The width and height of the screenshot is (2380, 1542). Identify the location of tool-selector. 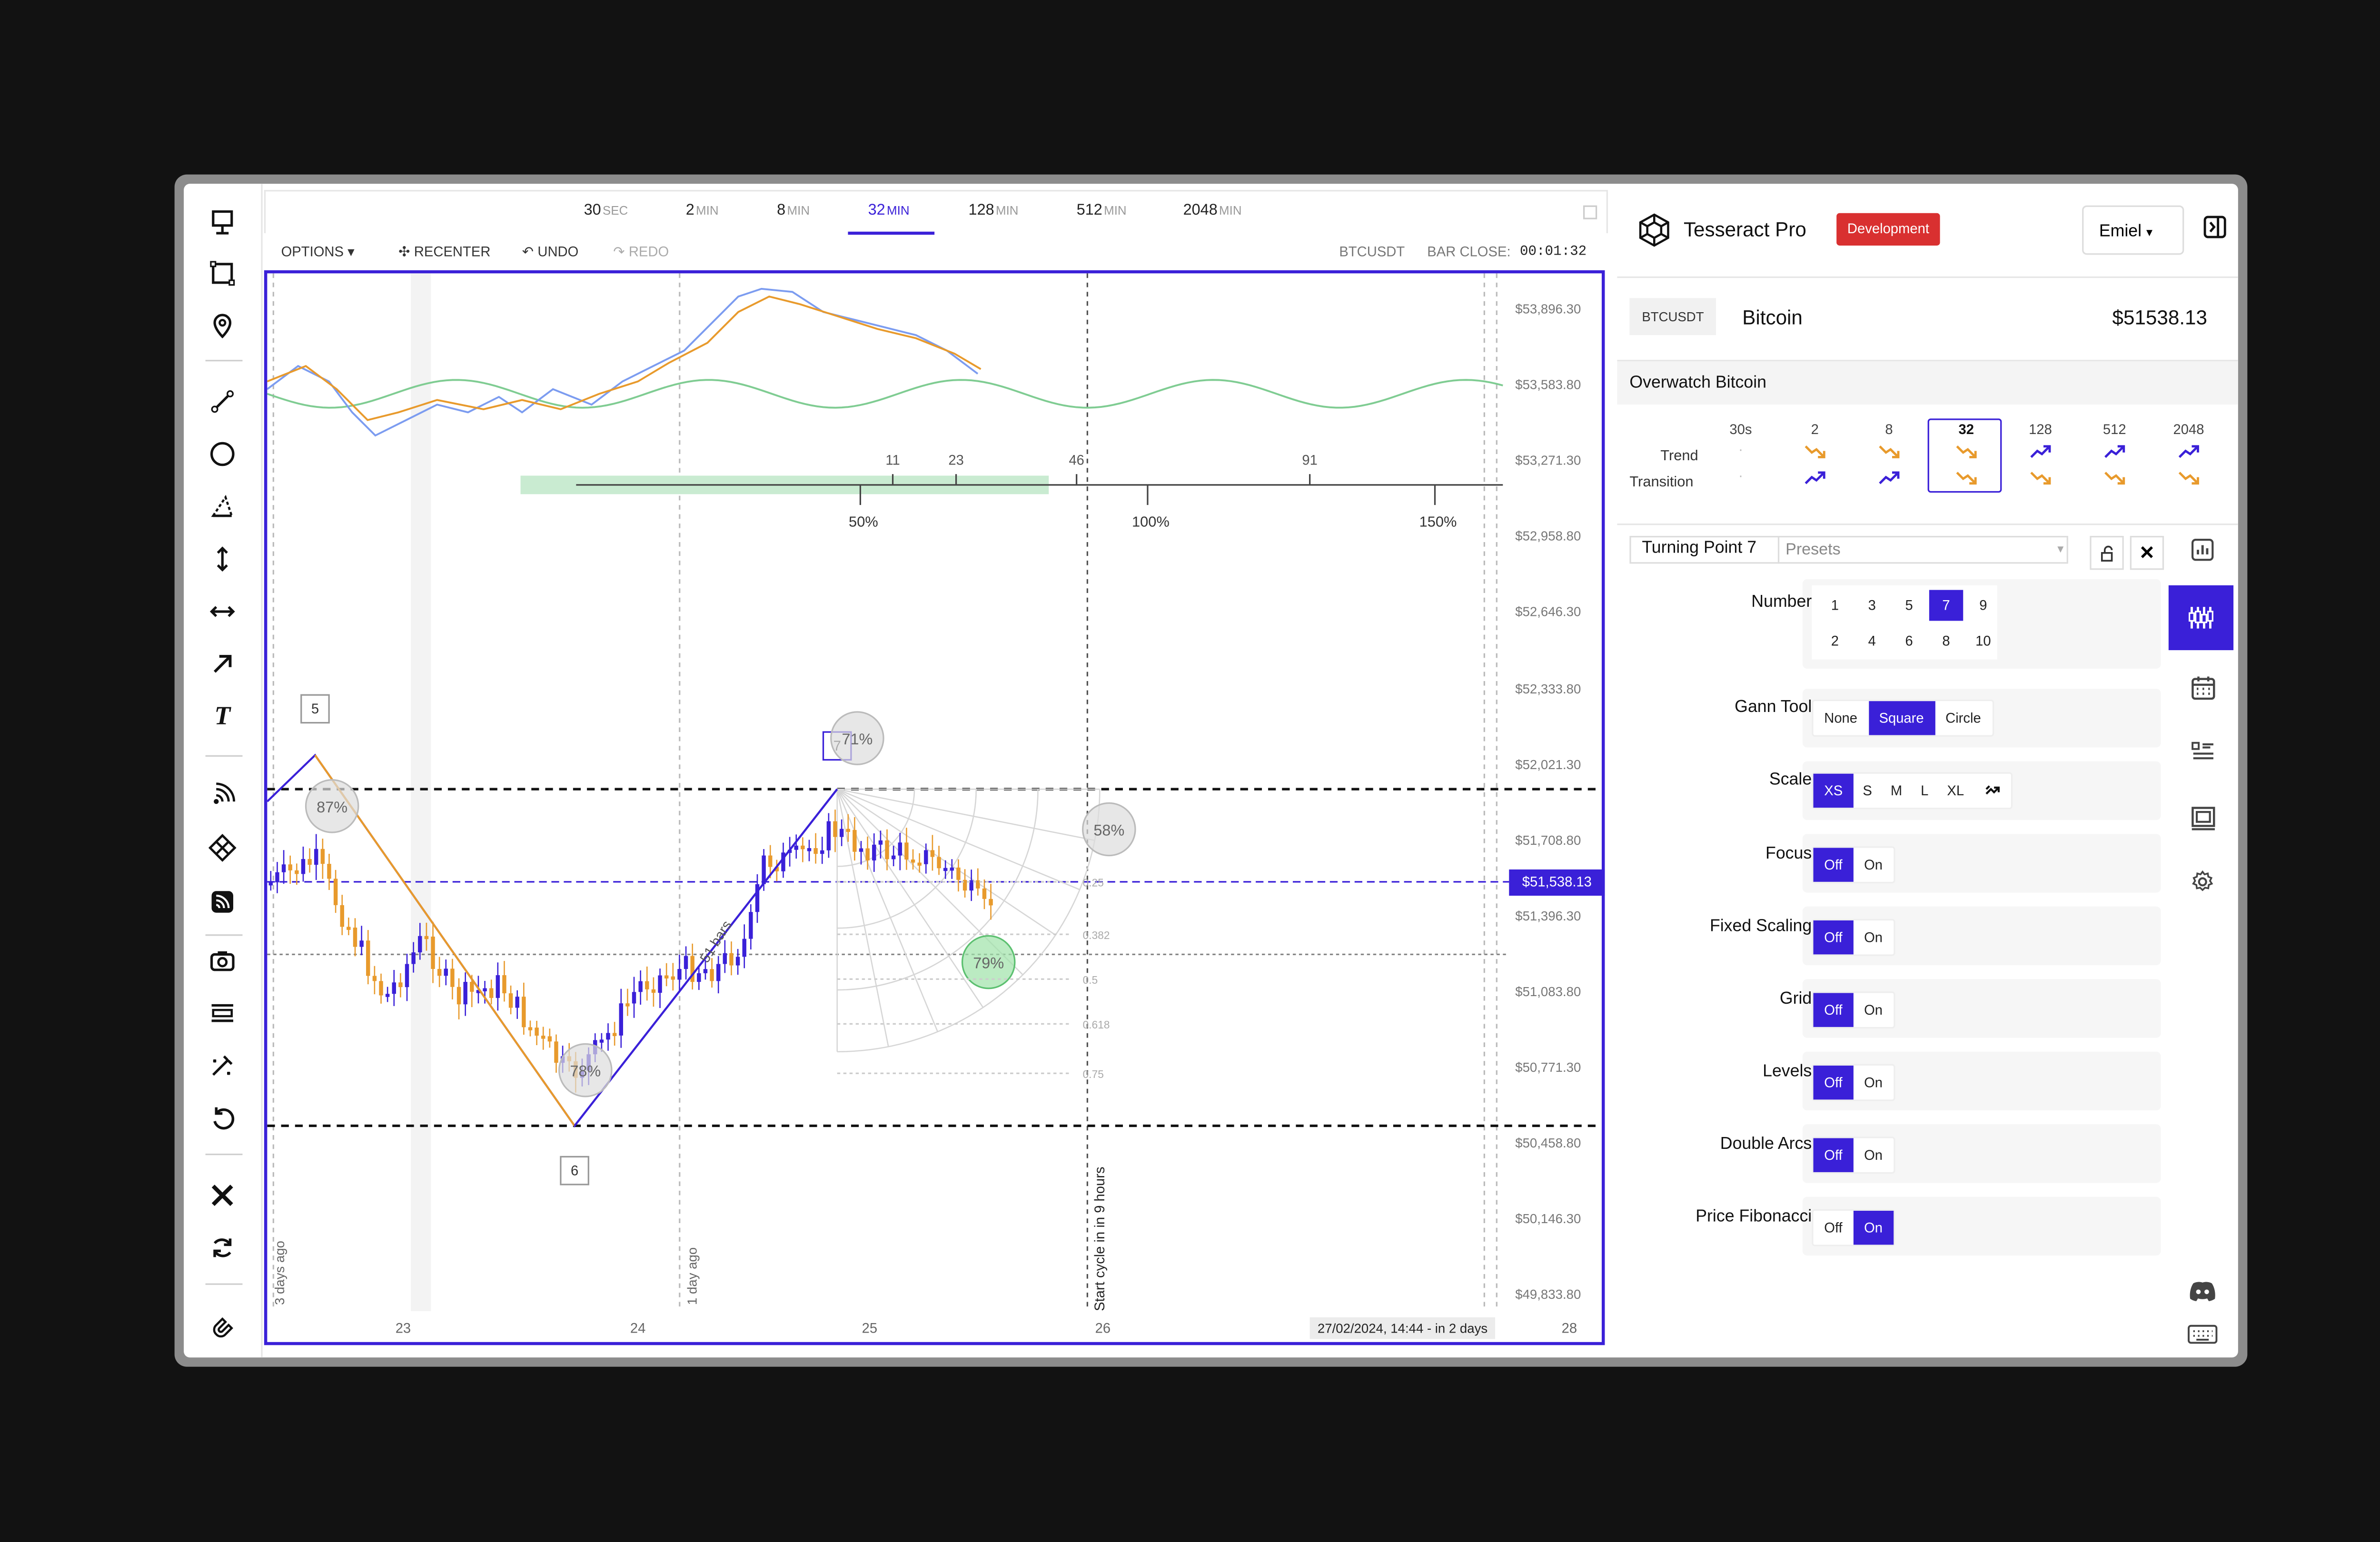
(1848, 549).